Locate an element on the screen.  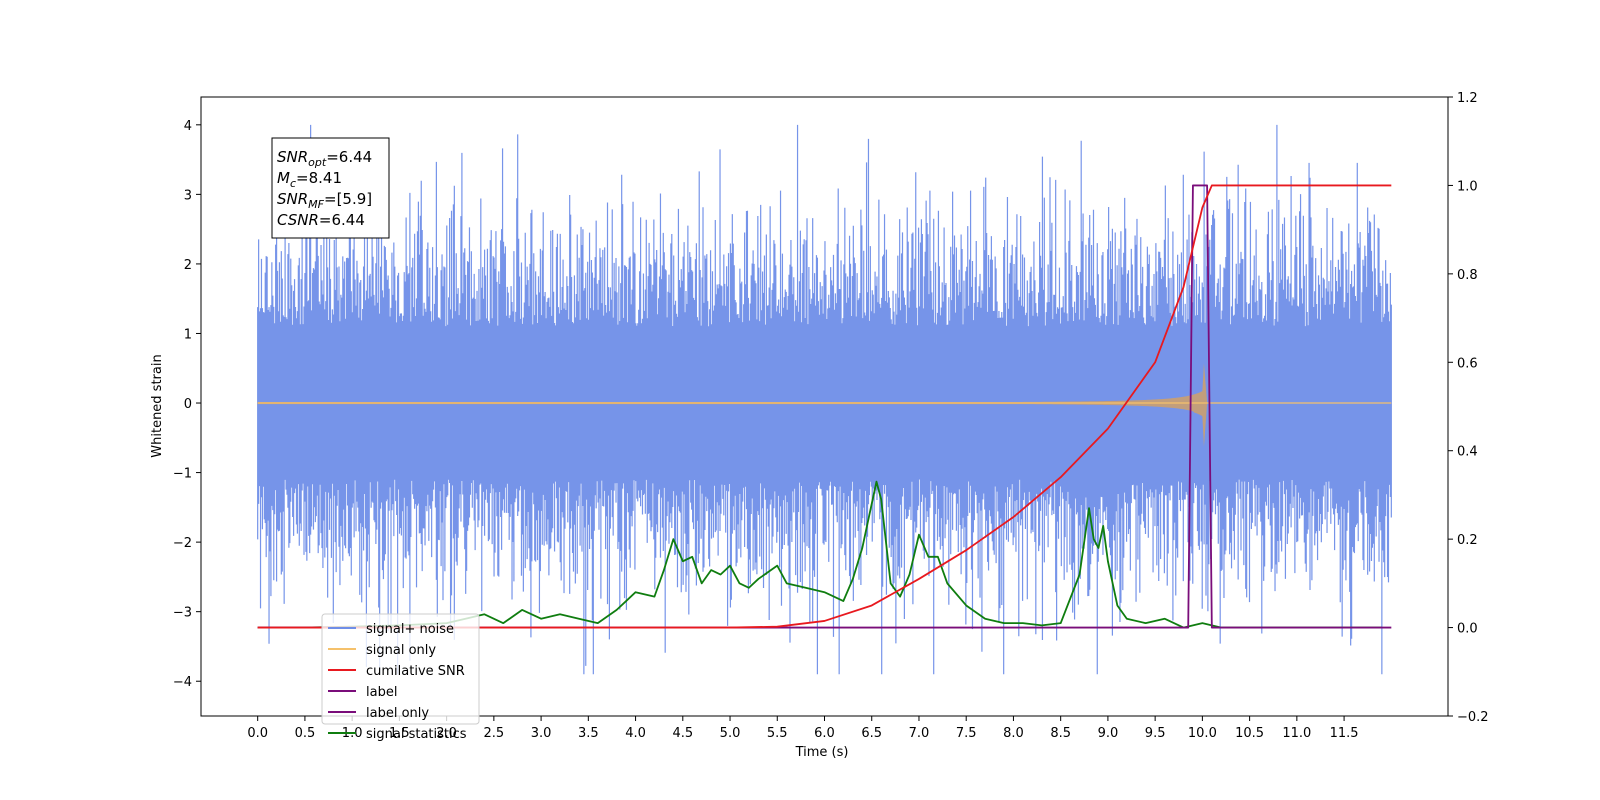
x-tick-label: 7.0 is located at coordinates (919, 733).